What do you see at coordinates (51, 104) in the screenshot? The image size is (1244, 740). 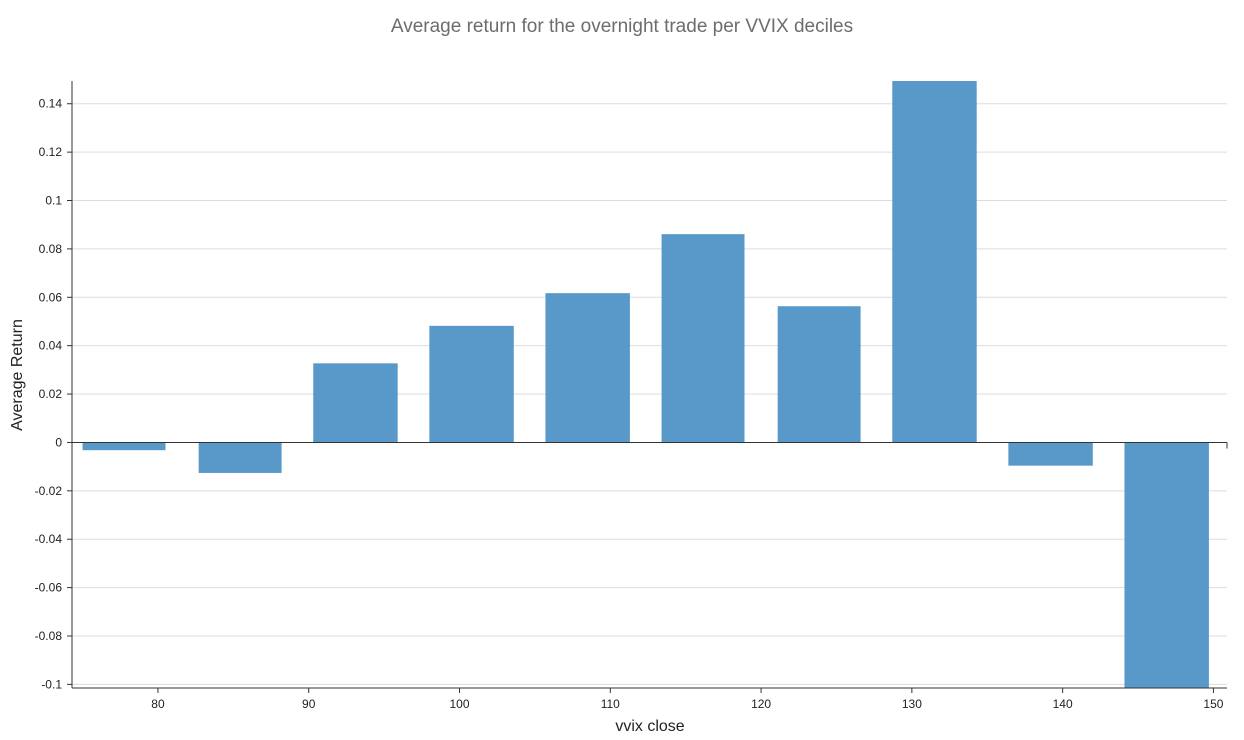 I see `y-tick-label: 0.14` at bounding box center [51, 104].